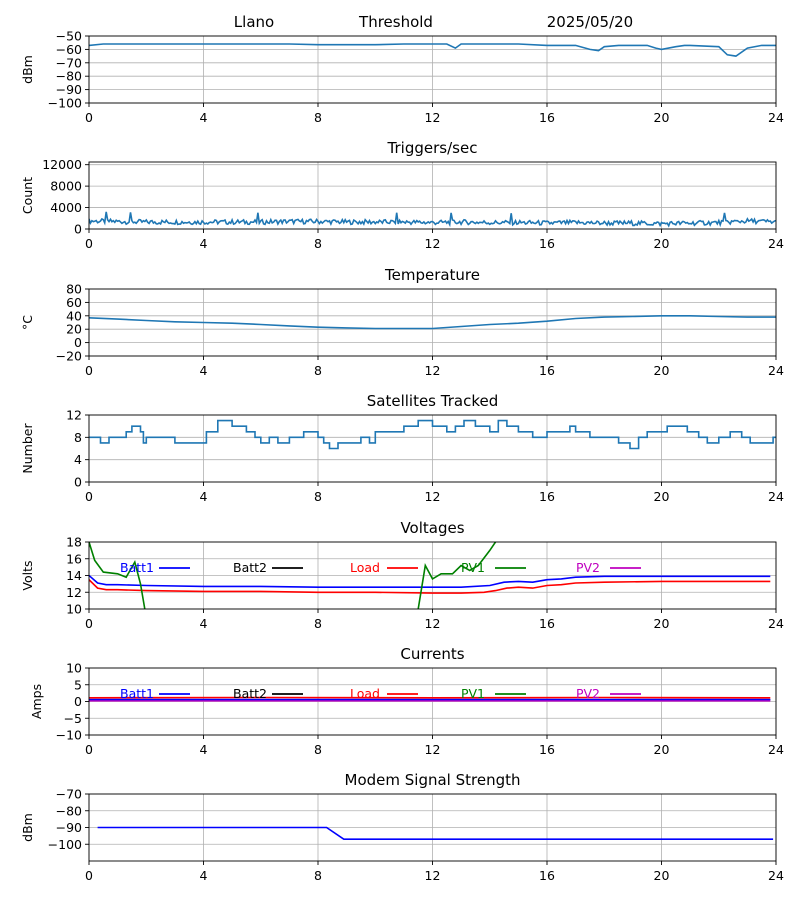  What do you see at coordinates (27, 575) in the screenshot?
I see `y-axis-label: Volts` at bounding box center [27, 575].